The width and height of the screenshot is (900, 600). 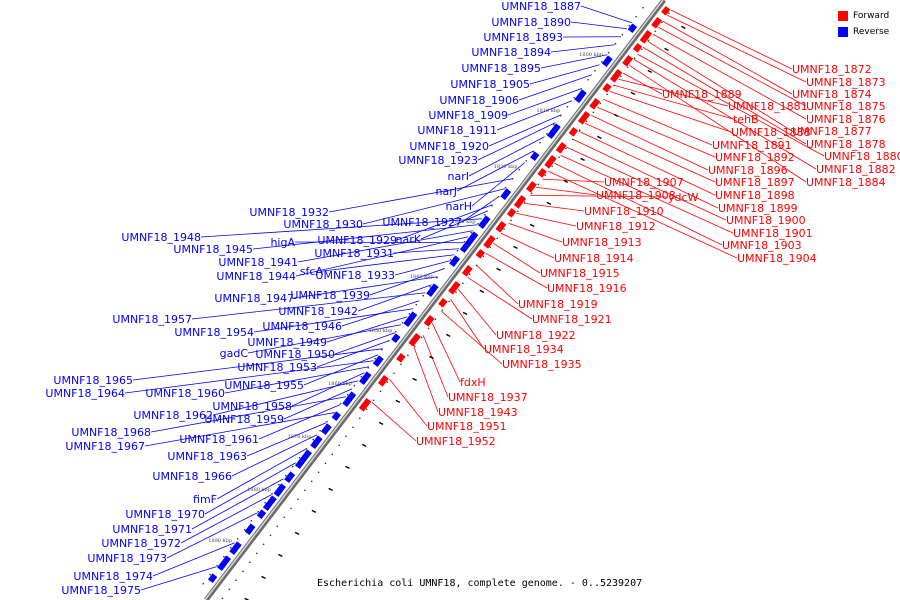 What do you see at coordinates (636, 195) in the screenshot?
I see `gene-label: UMNF18_1908` at bounding box center [636, 195].